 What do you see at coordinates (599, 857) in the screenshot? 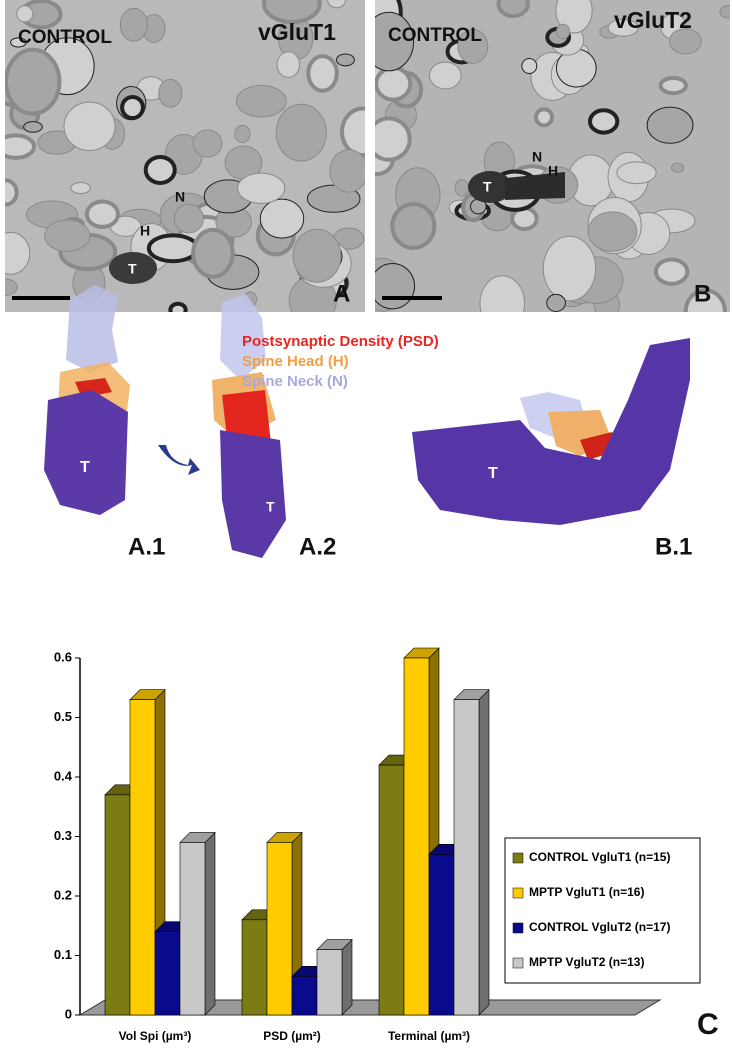
I see `legend-label: CONTROL VgluT1 (n=15)` at bounding box center [599, 857].